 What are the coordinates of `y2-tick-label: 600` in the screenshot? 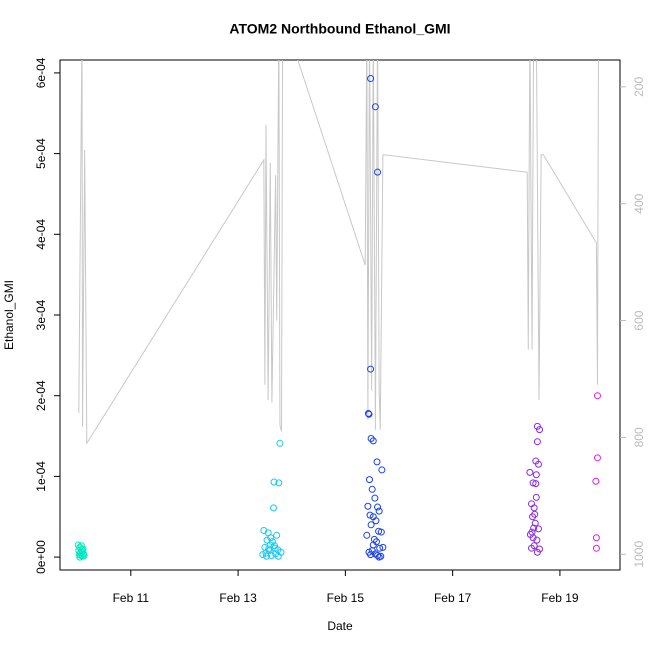 It's located at (639, 320).